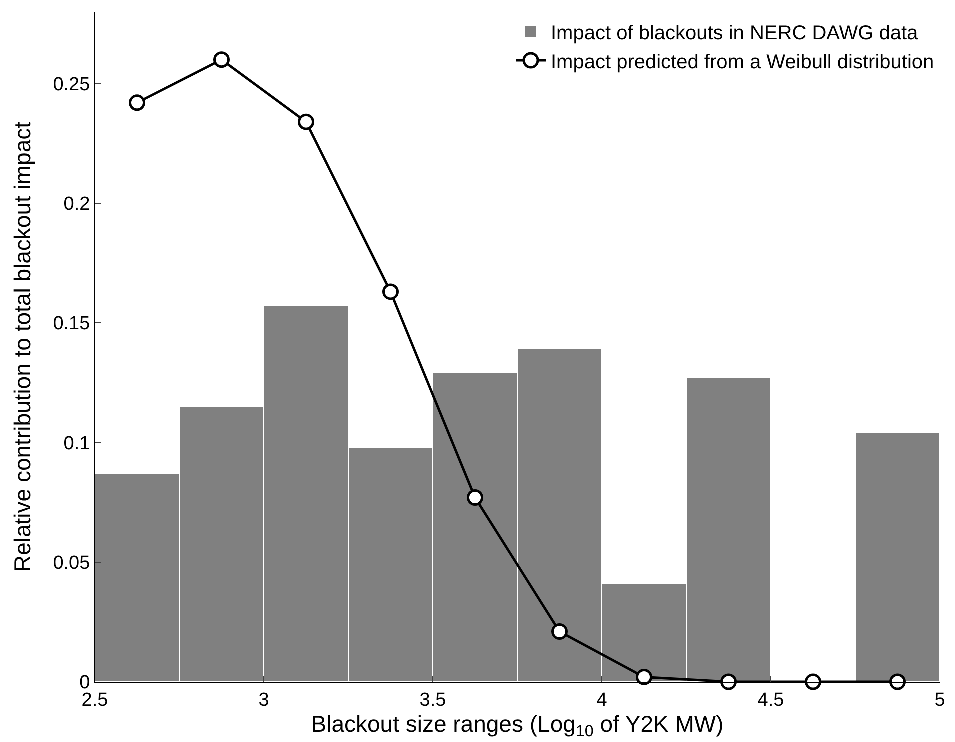  I want to click on y-tick-label: 0.15, so click(71, 324).